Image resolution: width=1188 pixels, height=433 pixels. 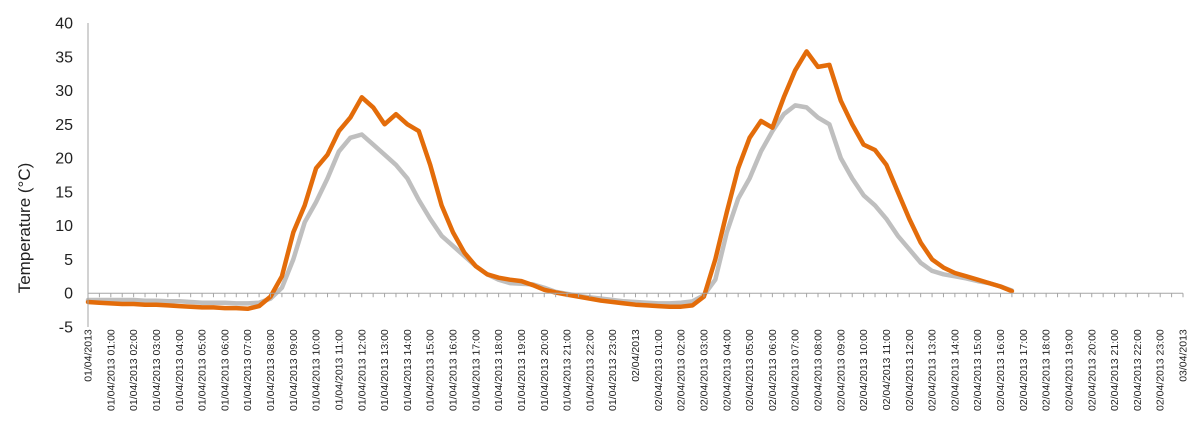 What do you see at coordinates (64, 176) in the screenshot?
I see `y-tick-labels: -5 0 5 10 15 20 25 30 35 40` at bounding box center [64, 176].